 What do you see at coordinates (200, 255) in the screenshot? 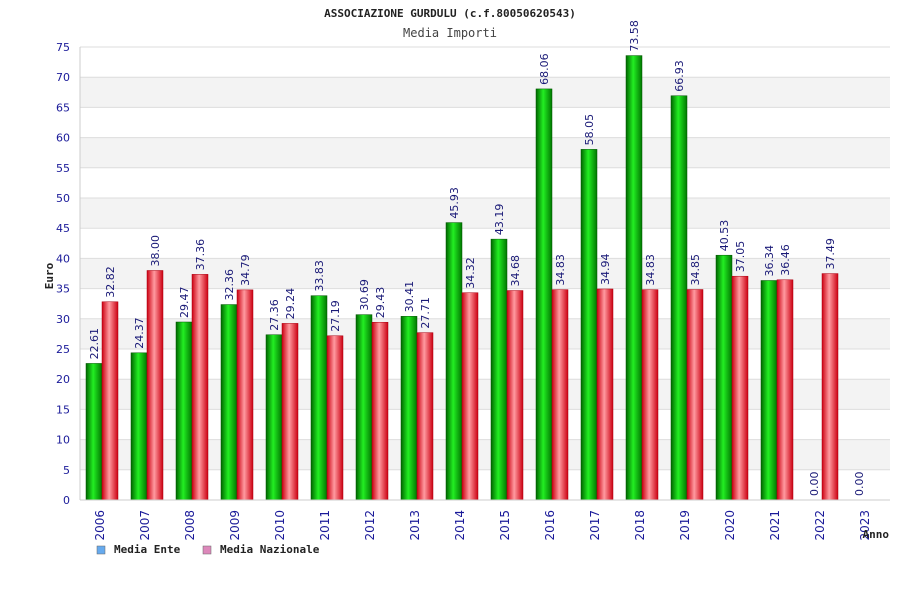
I see `value-label: 37.36` at bounding box center [200, 255].